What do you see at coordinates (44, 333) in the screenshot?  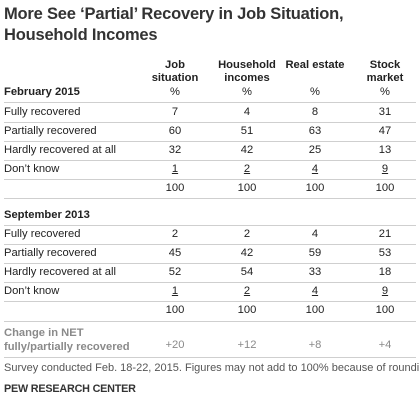 I see `net-change-label-line1: Change in NET` at bounding box center [44, 333].